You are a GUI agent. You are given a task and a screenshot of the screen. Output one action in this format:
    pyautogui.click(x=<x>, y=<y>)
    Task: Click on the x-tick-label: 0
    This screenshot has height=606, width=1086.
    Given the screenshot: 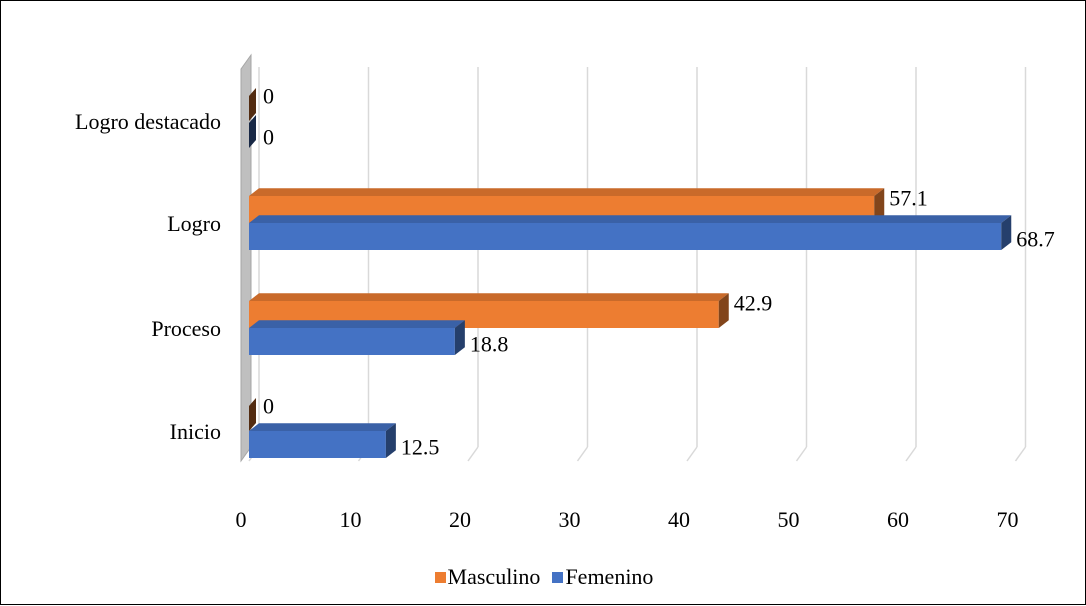 What is the action you would take?
    pyautogui.click(x=241, y=519)
    